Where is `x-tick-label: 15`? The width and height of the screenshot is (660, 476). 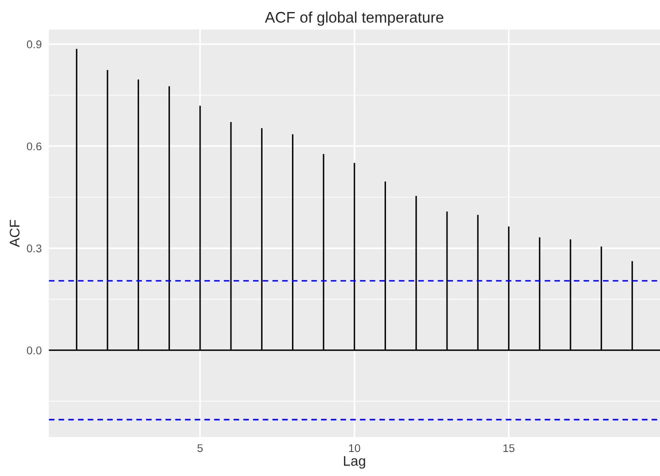 x-tick-label: 15 is located at coordinates (508, 448).